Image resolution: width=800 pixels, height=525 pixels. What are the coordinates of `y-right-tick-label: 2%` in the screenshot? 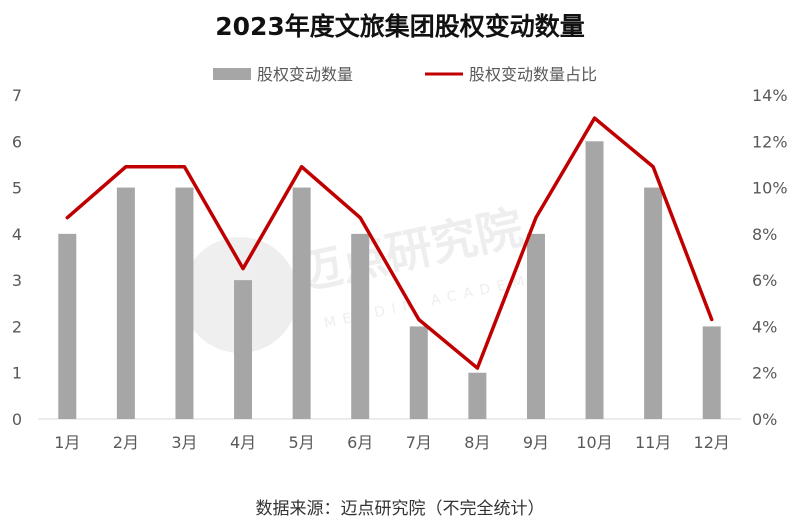 It's located at (764, 373).